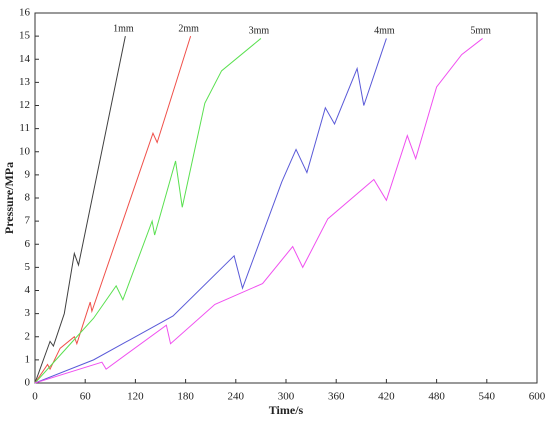  I want to click on y-tick-label: 6, so click(28, 244).